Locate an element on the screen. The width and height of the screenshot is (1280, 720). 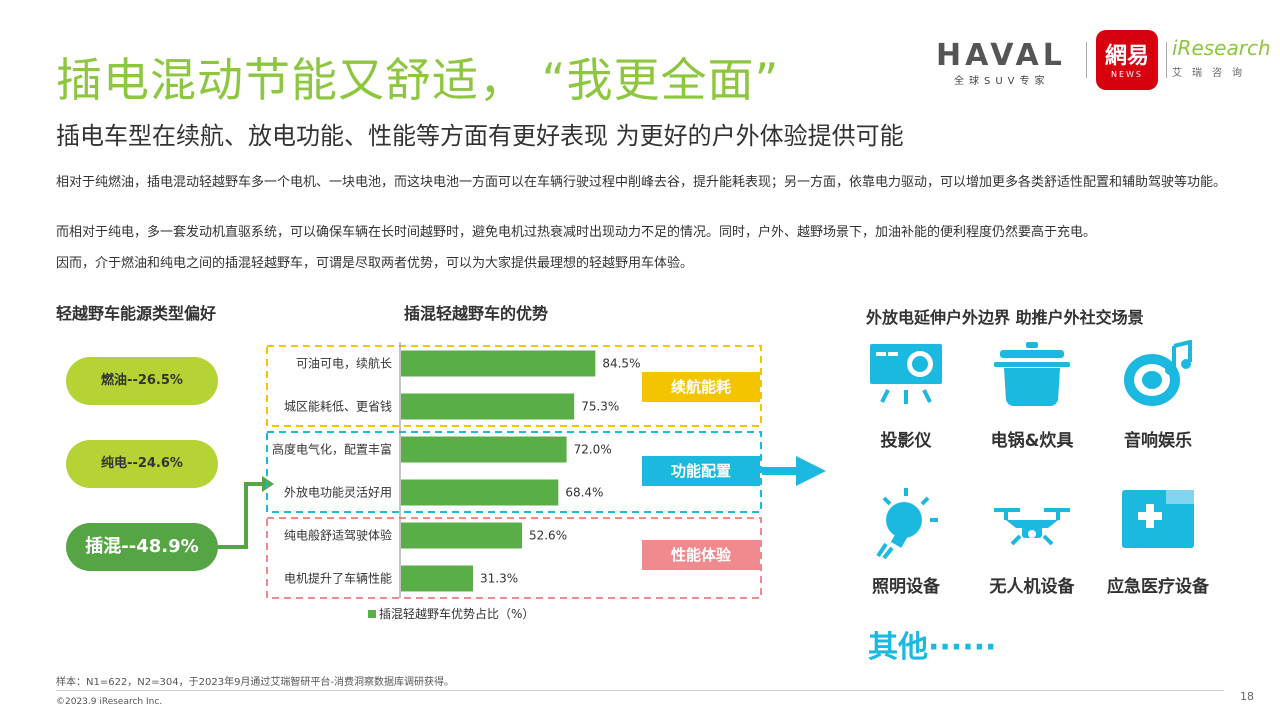
right-arrow-head is located at coordinates (811, 471).